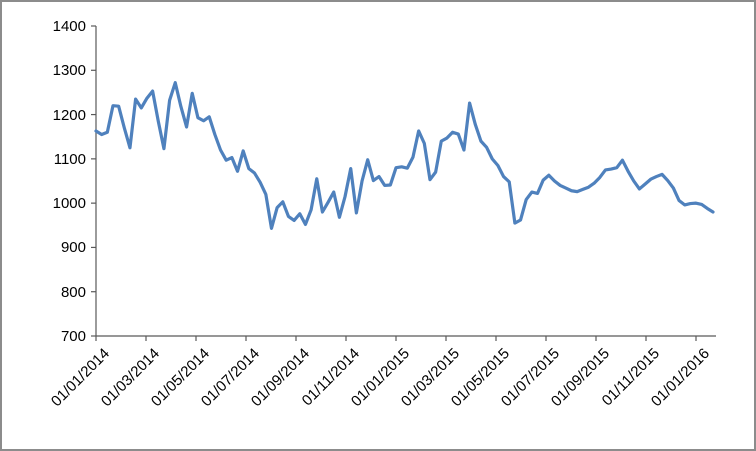 The height and width of the screenshot is (451, 756). Describe the element at coordinates (73, 292) in the screenshot. I see `y-tick-label: 800` at that location.